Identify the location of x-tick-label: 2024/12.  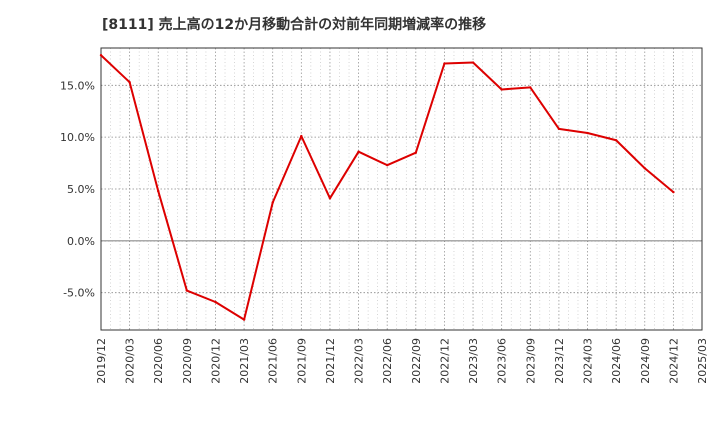
(673, 361).